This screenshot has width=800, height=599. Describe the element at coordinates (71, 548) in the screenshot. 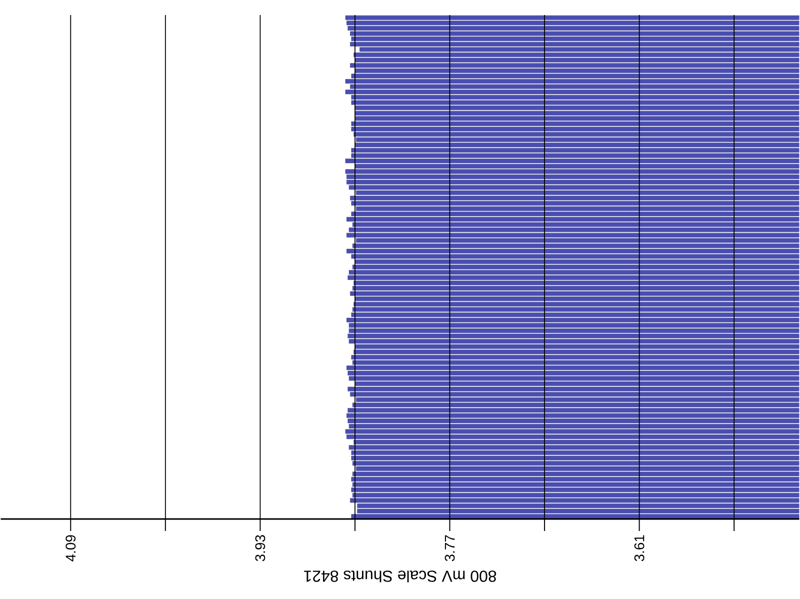

I see `x-tick-label: 4.09` at that location.